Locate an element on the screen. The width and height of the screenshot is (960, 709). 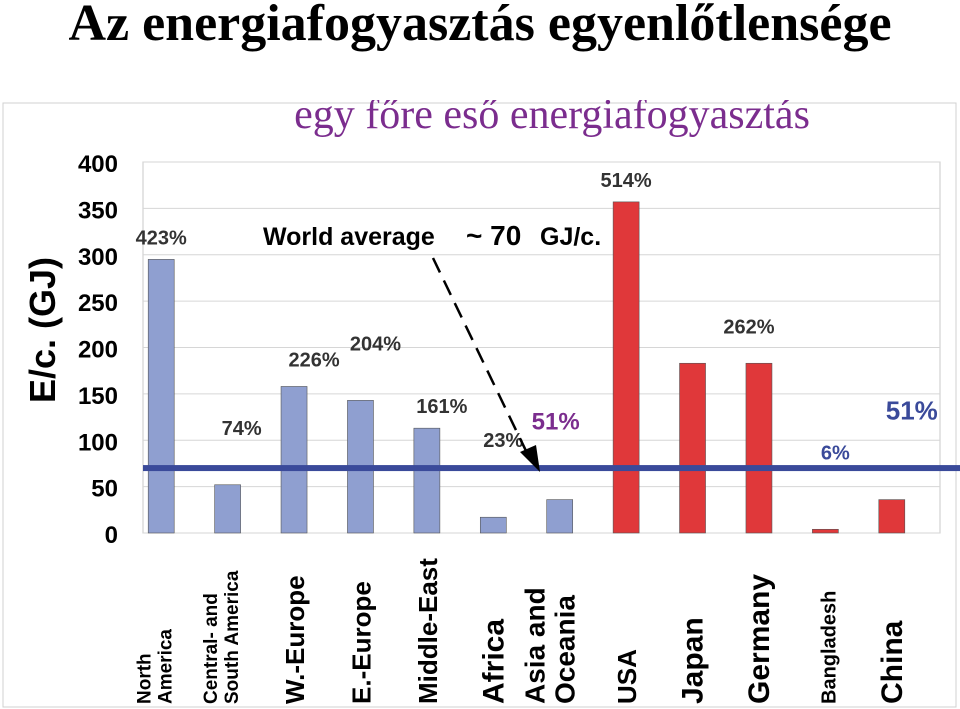
category-label: North America is located at coordinates (156, 666).